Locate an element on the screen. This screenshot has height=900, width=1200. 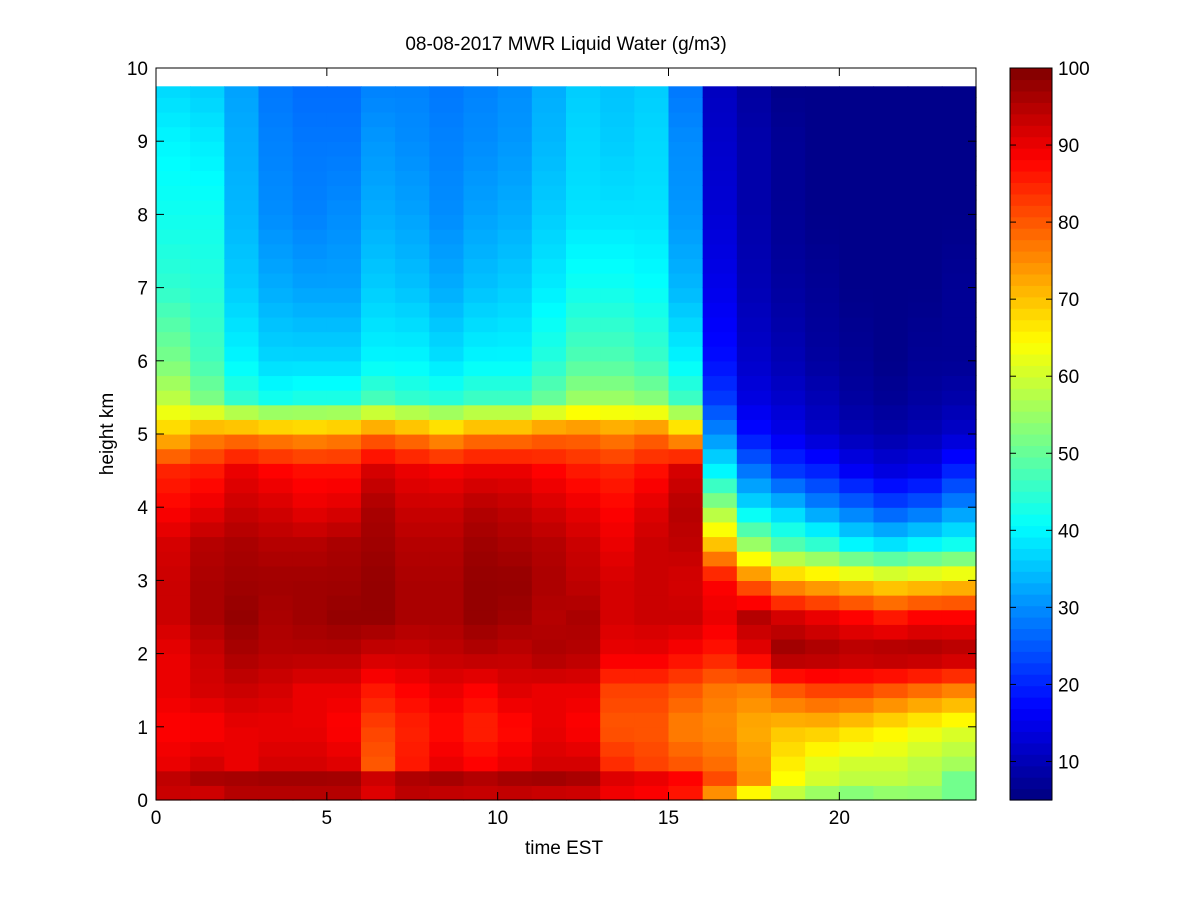
y-tick-label: 3 is located at coordinates (142, 581).